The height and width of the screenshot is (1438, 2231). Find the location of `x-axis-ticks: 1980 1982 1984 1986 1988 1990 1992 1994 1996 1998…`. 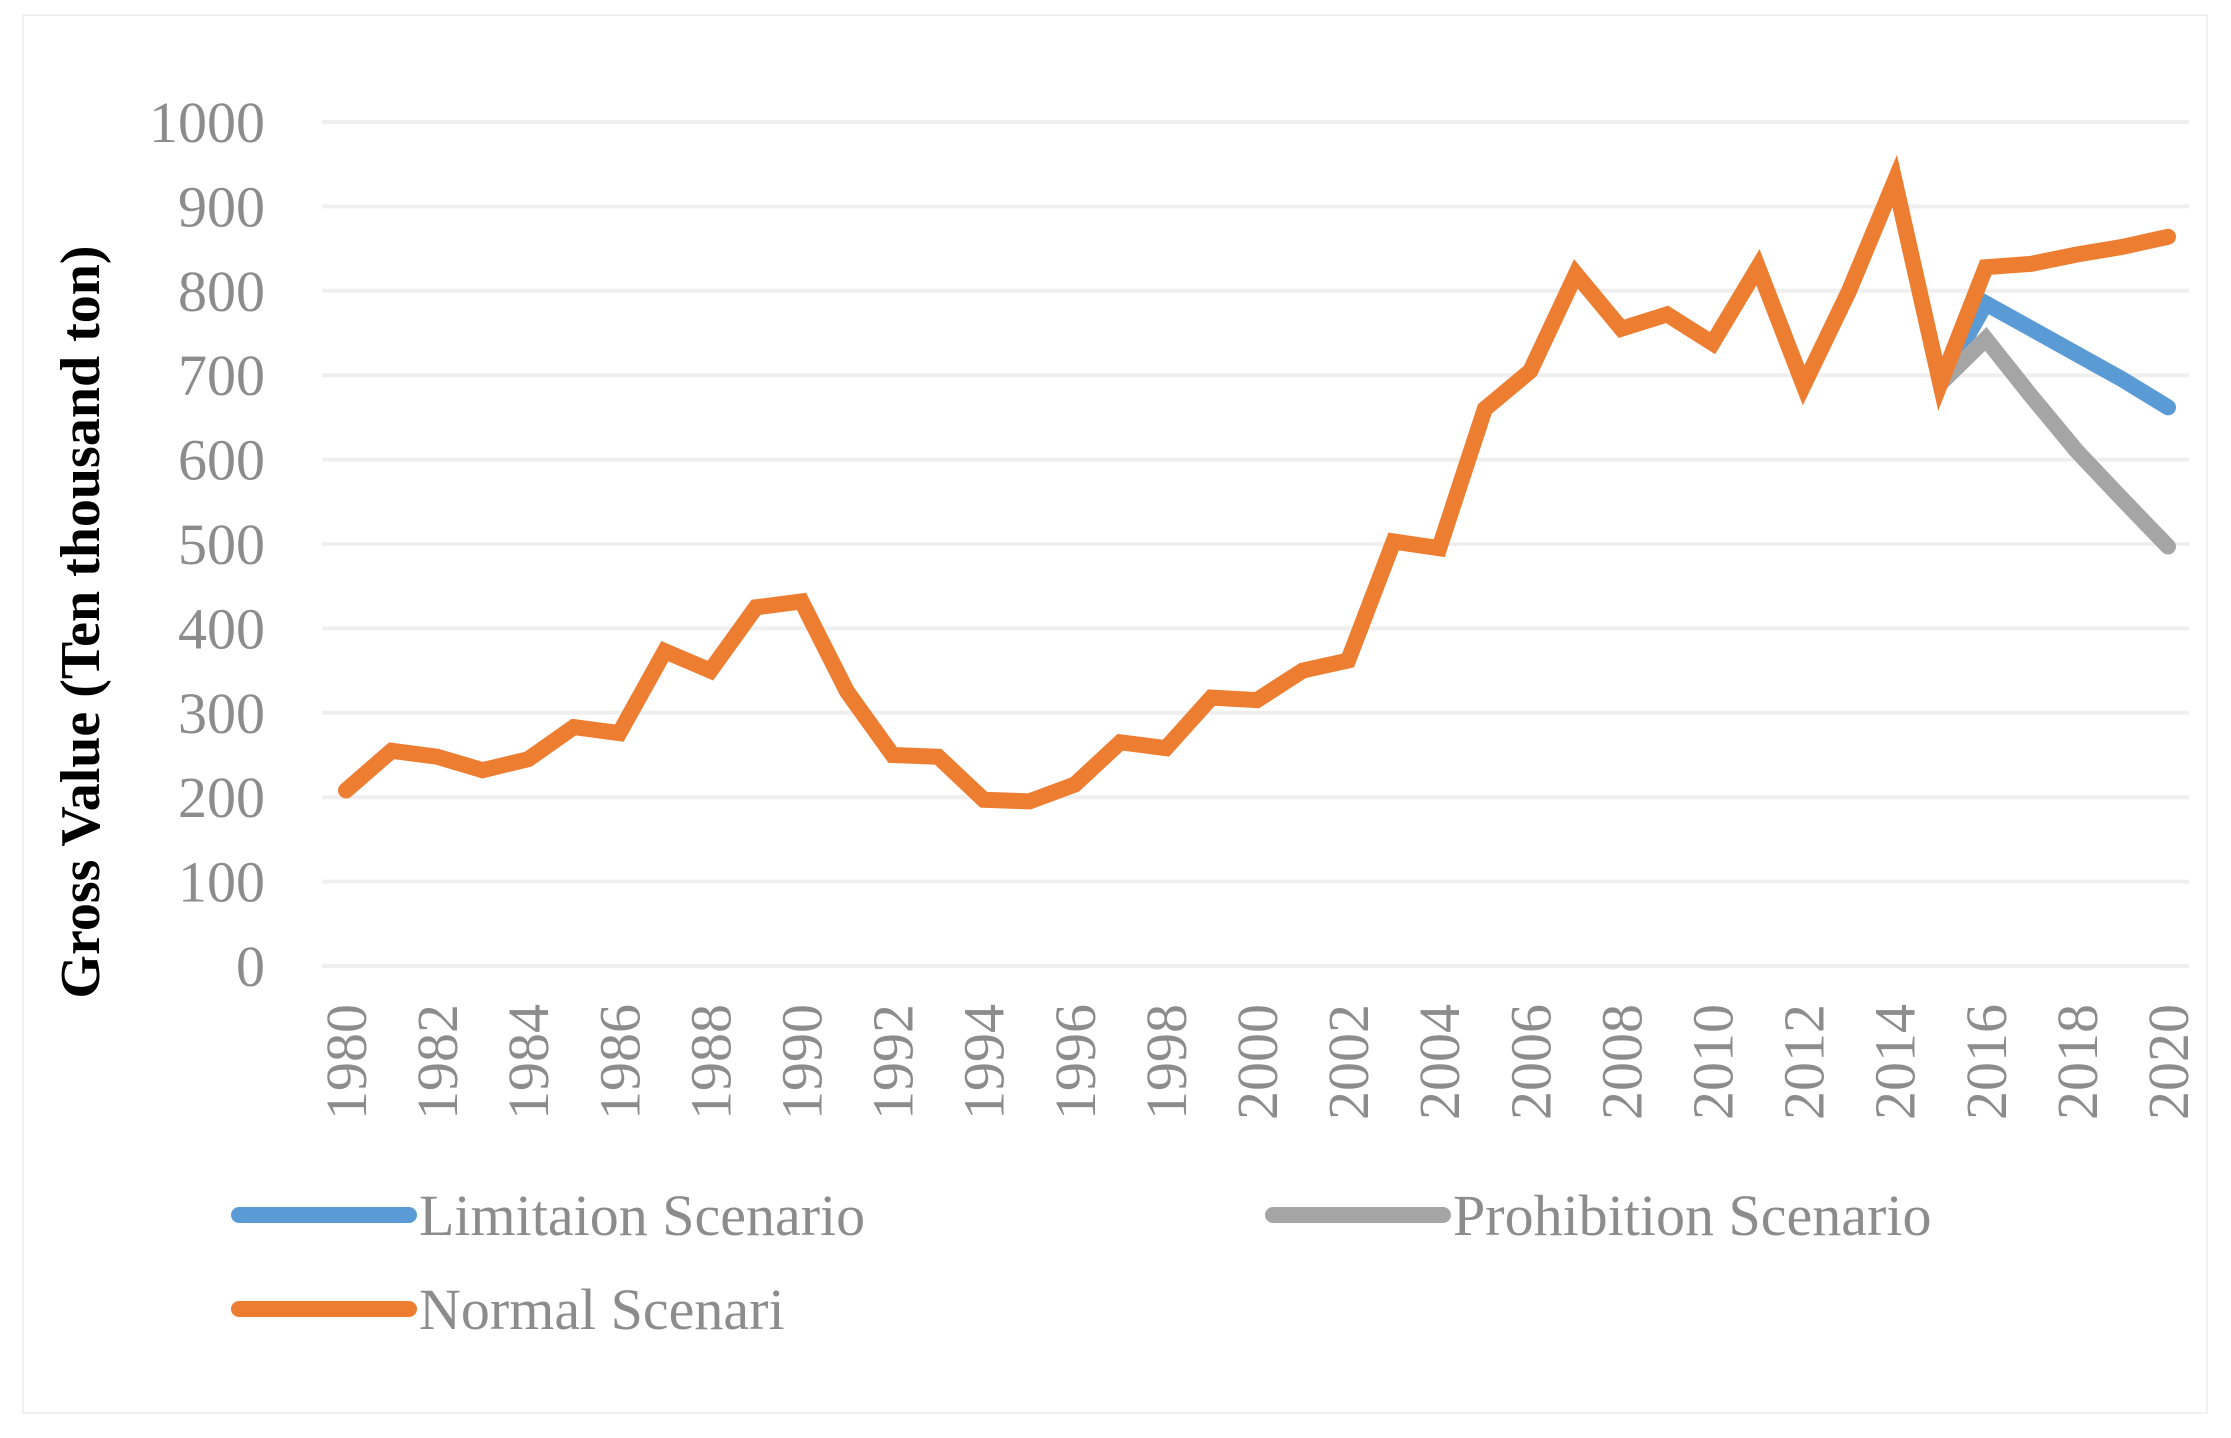

x-axis-ticks: 1980 1982 1984 1986 1988 1990 1992 1994 1996 1998… is located at coordinates (1257, 1062).